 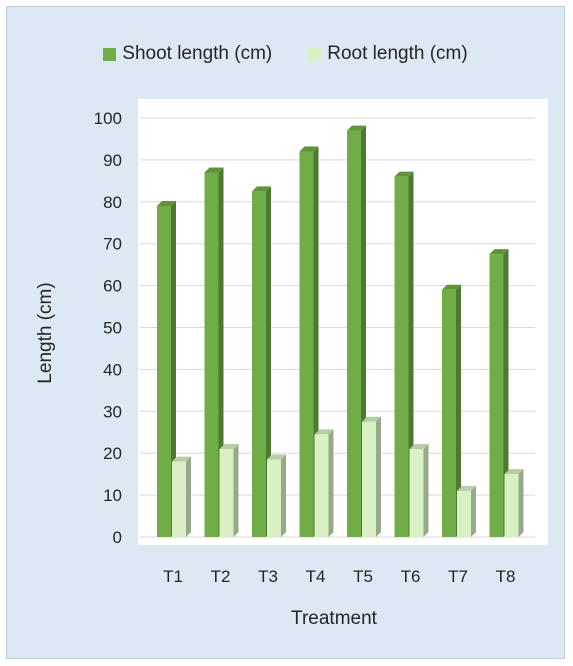 I want to click on legend: Shoot length (cm) Root length (cm), so click(x=285, y=54).